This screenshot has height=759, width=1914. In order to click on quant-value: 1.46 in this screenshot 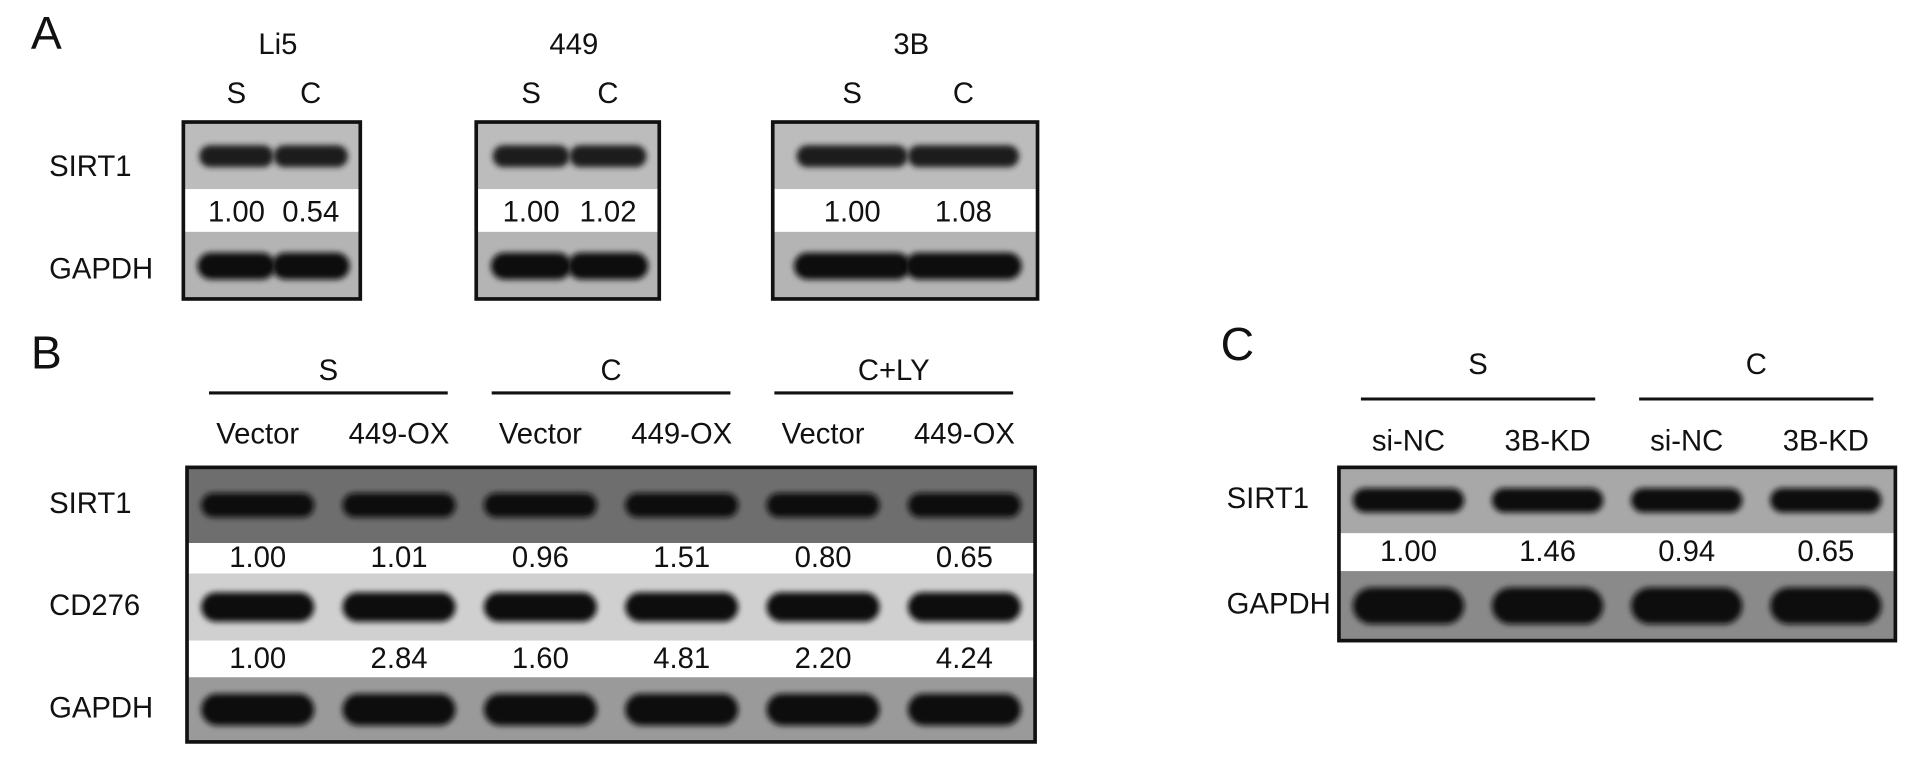, I will do `click(1547, 551)`.